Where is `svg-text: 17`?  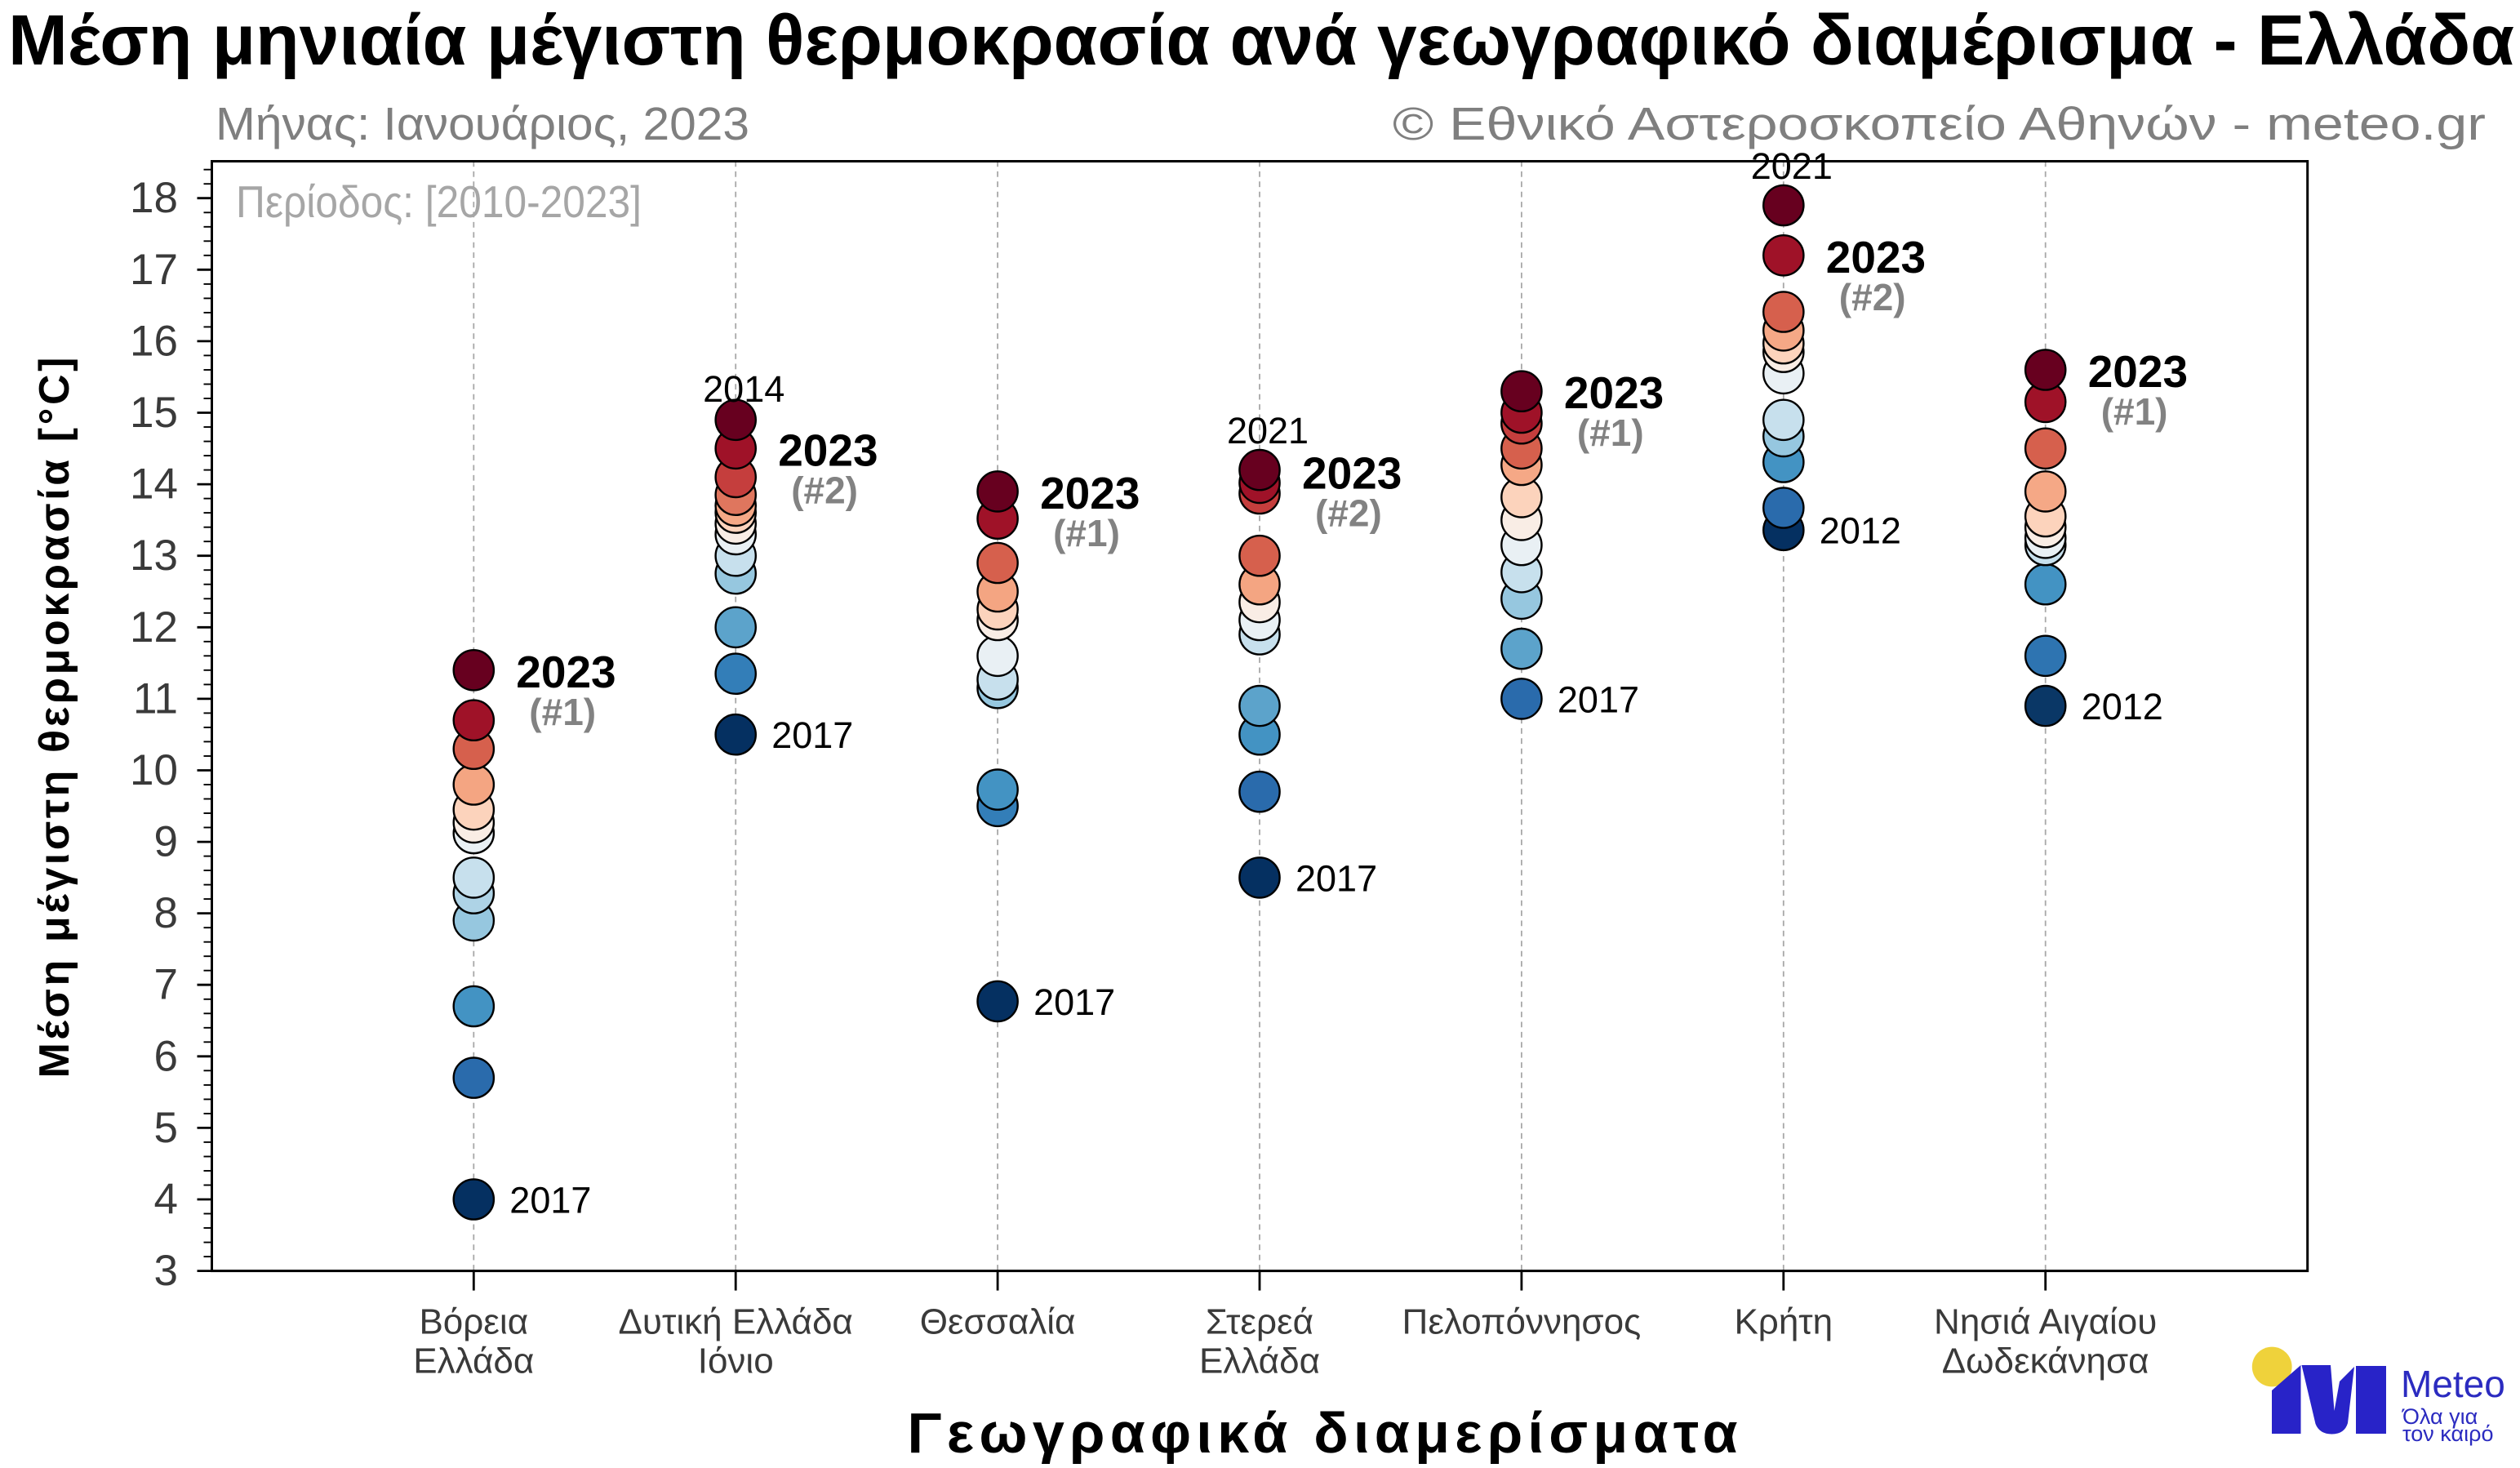
svg-text: 17 is located at coordinates (154, 270).